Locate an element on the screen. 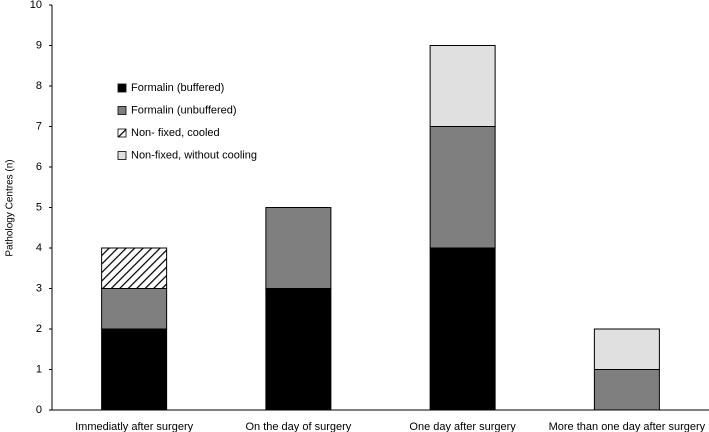 The width and height of the screenshot is (709, 432). y-tick-label: 5 is located at coordinates (39, 207).